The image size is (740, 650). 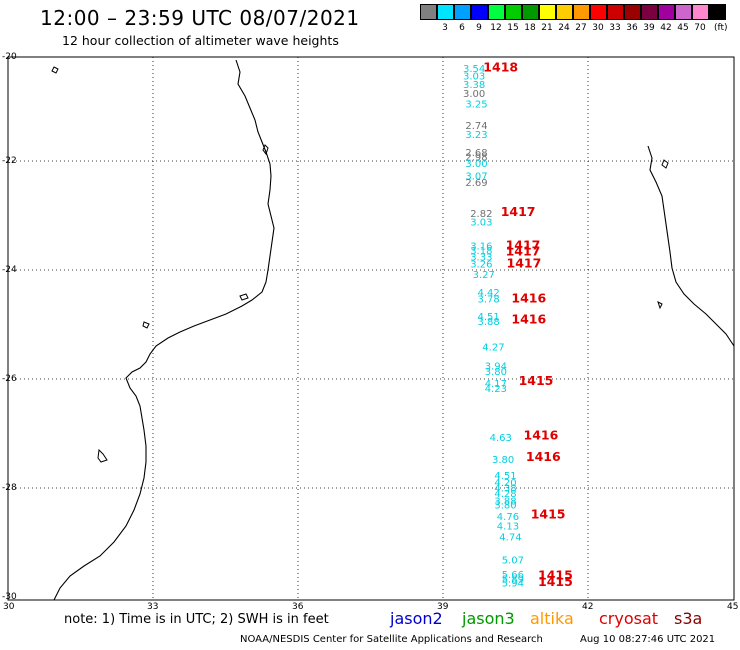 I want to click on wave-height-value: 4.27, so click(x=493, y=347).